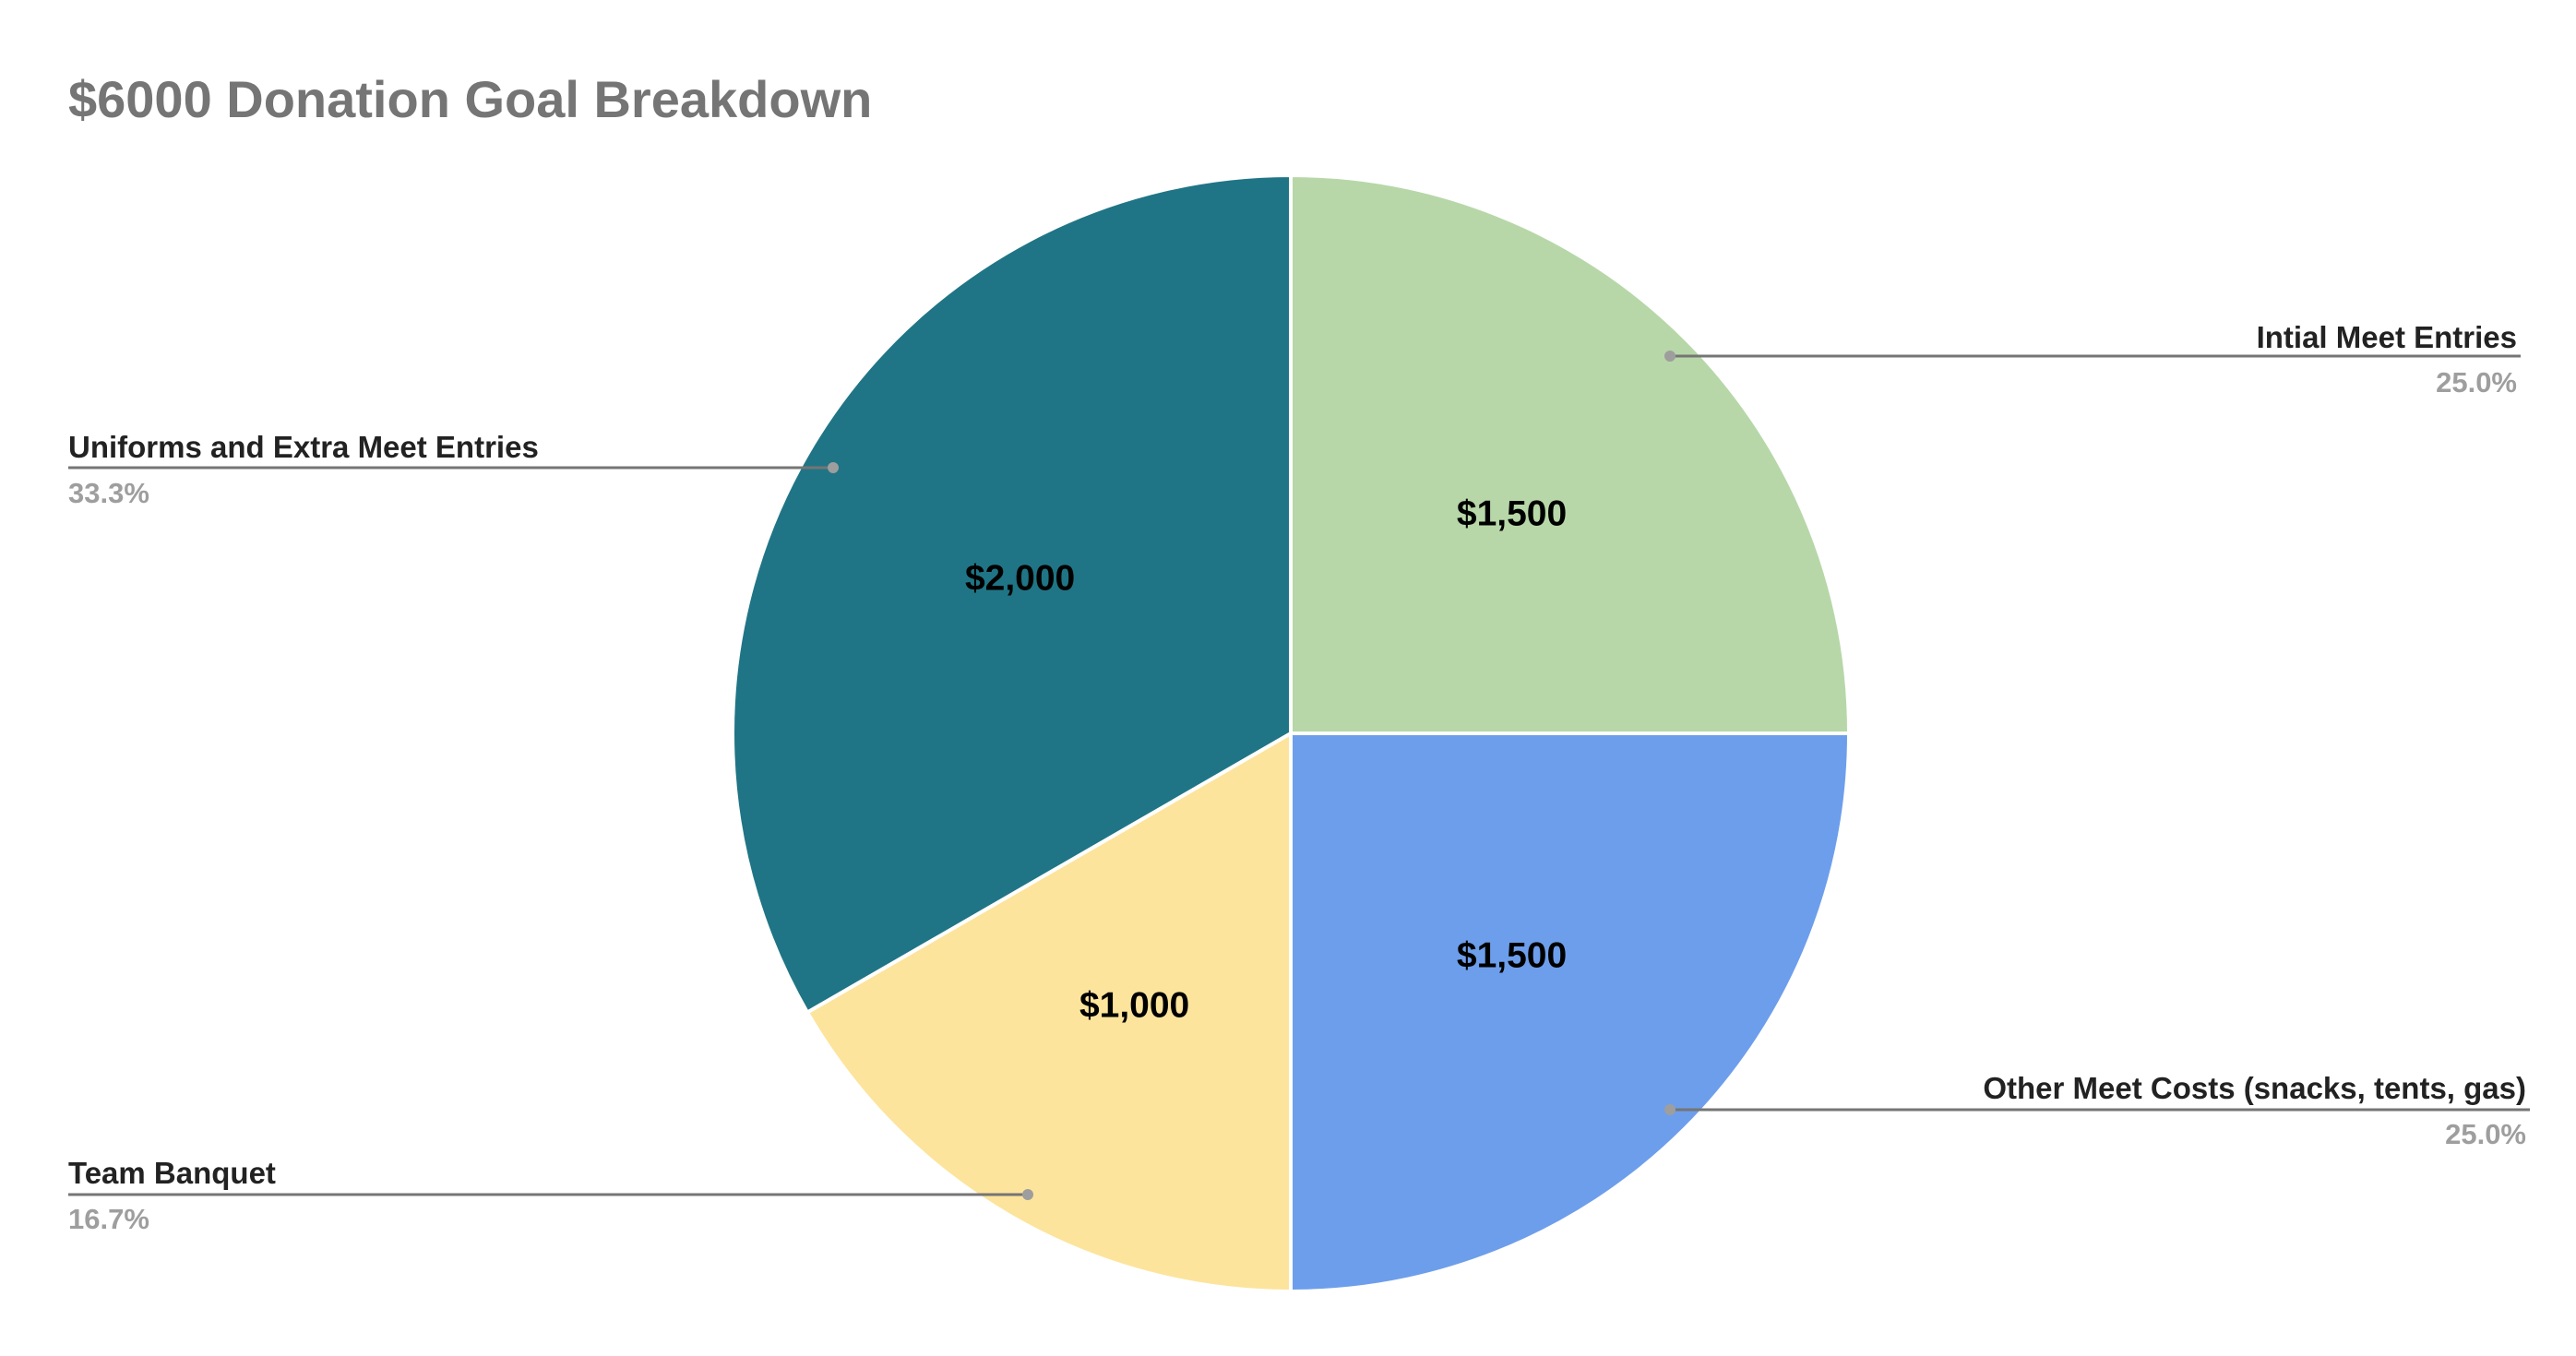 The height and width of the screenshot is (1356, 2576). Describe the element at coordinates (1512, 956) in the screenshot. I see `value-label-other-meet-costs-snacks-tents-gas: $1,500` at that location.